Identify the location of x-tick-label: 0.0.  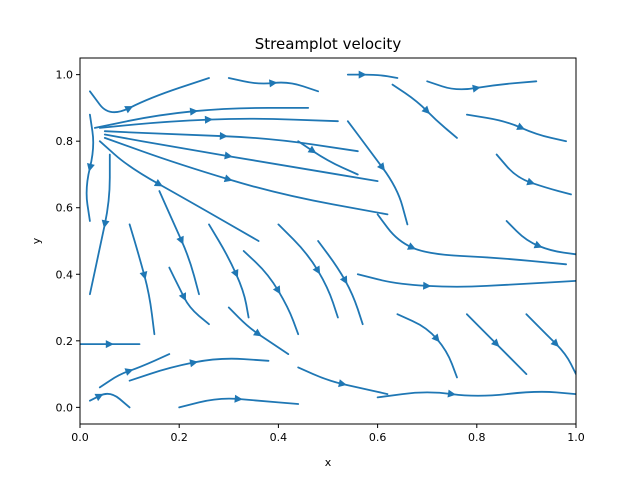
(80, 437).